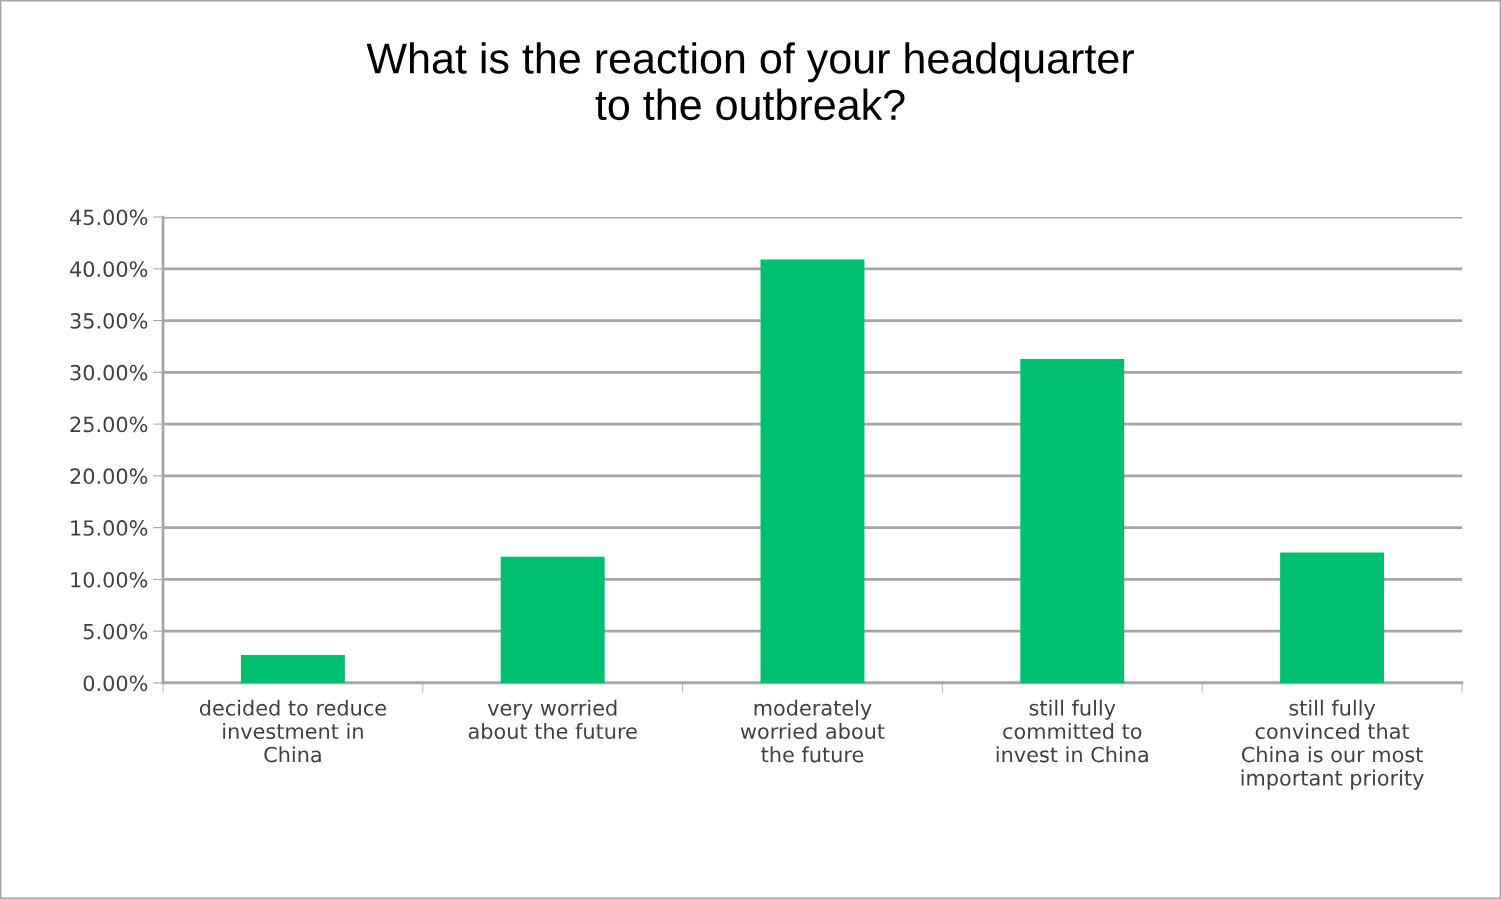 The image size is (1501, 899). Describe the element at coordinates (109, 372) in the screenshot. I see `y-tick-label: 30.00%` at that location.